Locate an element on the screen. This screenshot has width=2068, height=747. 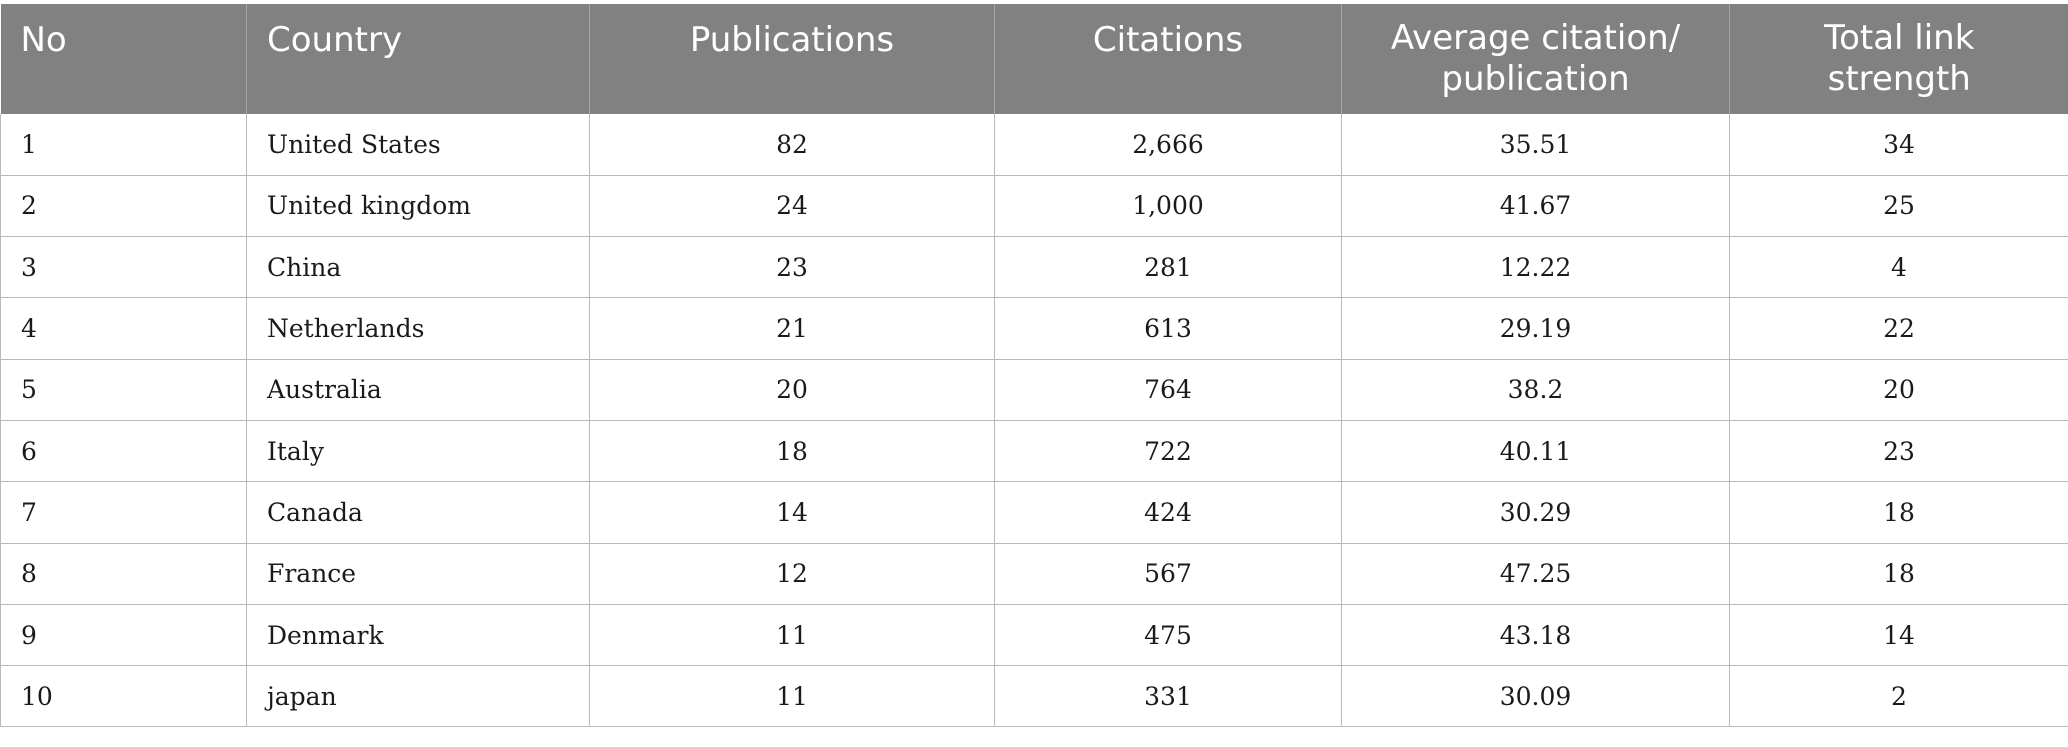
cell-citations: 613 is located at coordinates (1168, 328).